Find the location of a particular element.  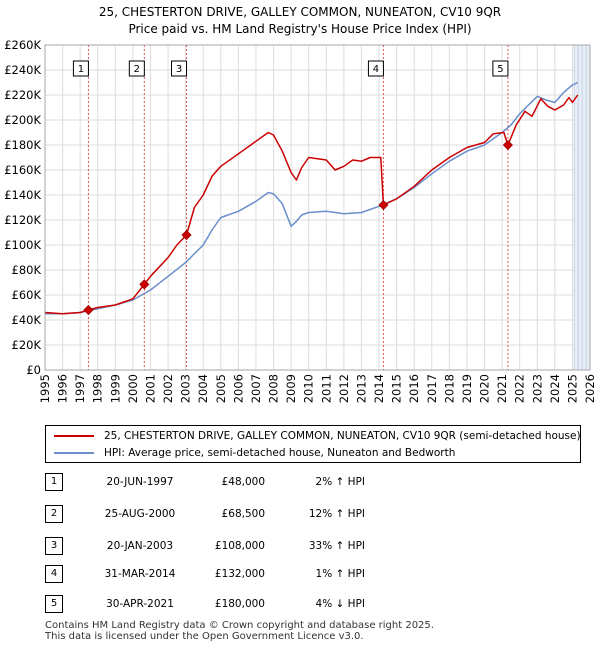

sale-date: 31-MAR-2014 is located at coordinates (140, 574).